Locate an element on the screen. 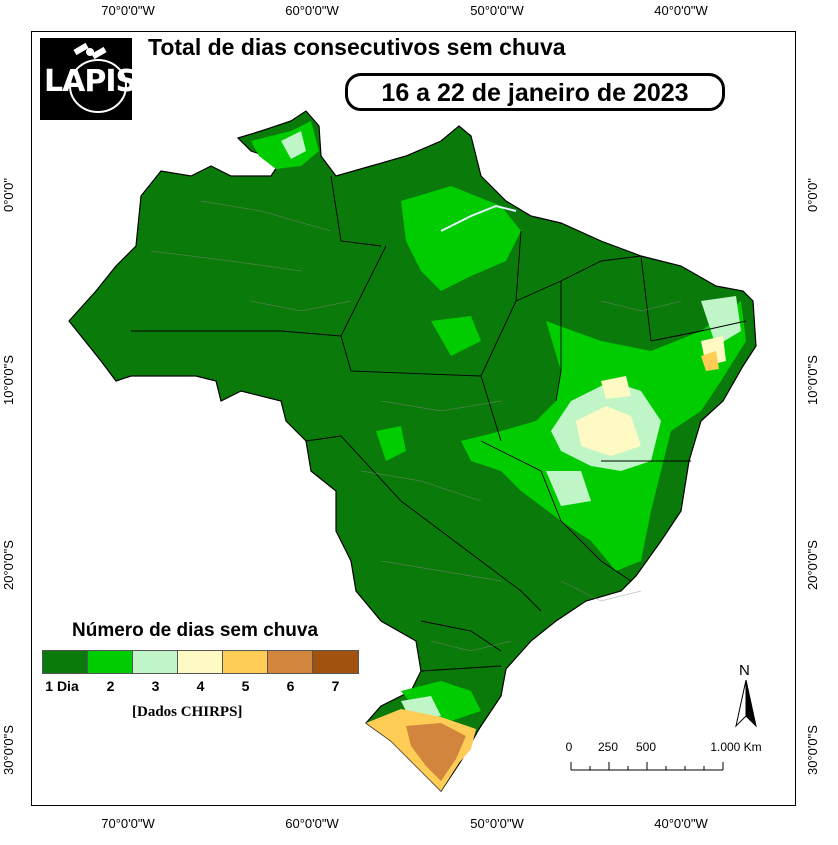 The width and height of the screenshot is (838, 845). date-box: 16 a 22 de janeiro de 2023 is located at coordinates (535, 92).